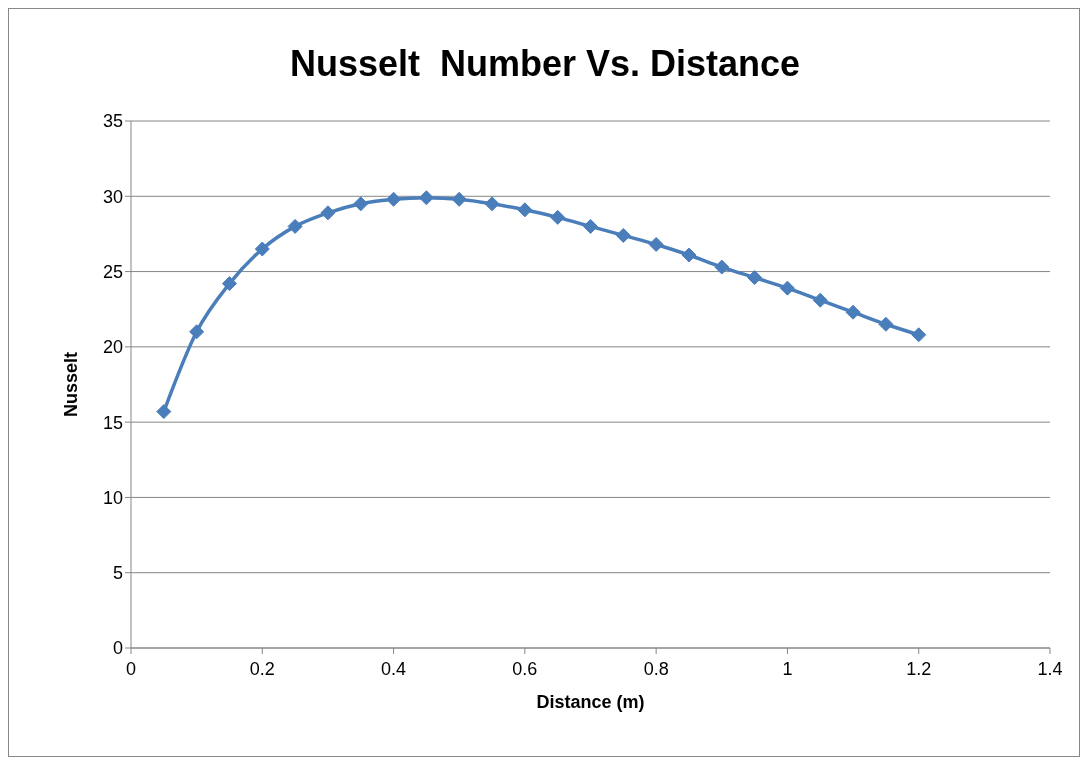 The height and width of the screenshot is (765, 1088). What do you see at coordinates (394, 668) in the screenshot?
I see `x-tick-label: 0.4` at bounding box center [394, 668].